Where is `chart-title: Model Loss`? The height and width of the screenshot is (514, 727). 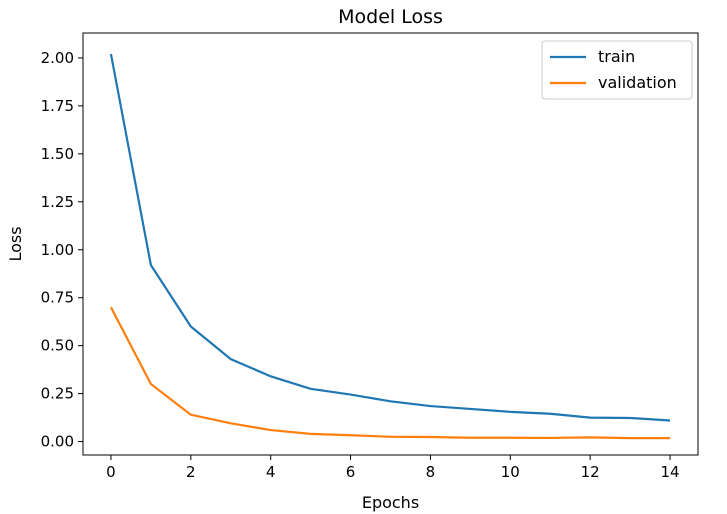 chart-title: Model Loss is located at coordinates (390, 17).